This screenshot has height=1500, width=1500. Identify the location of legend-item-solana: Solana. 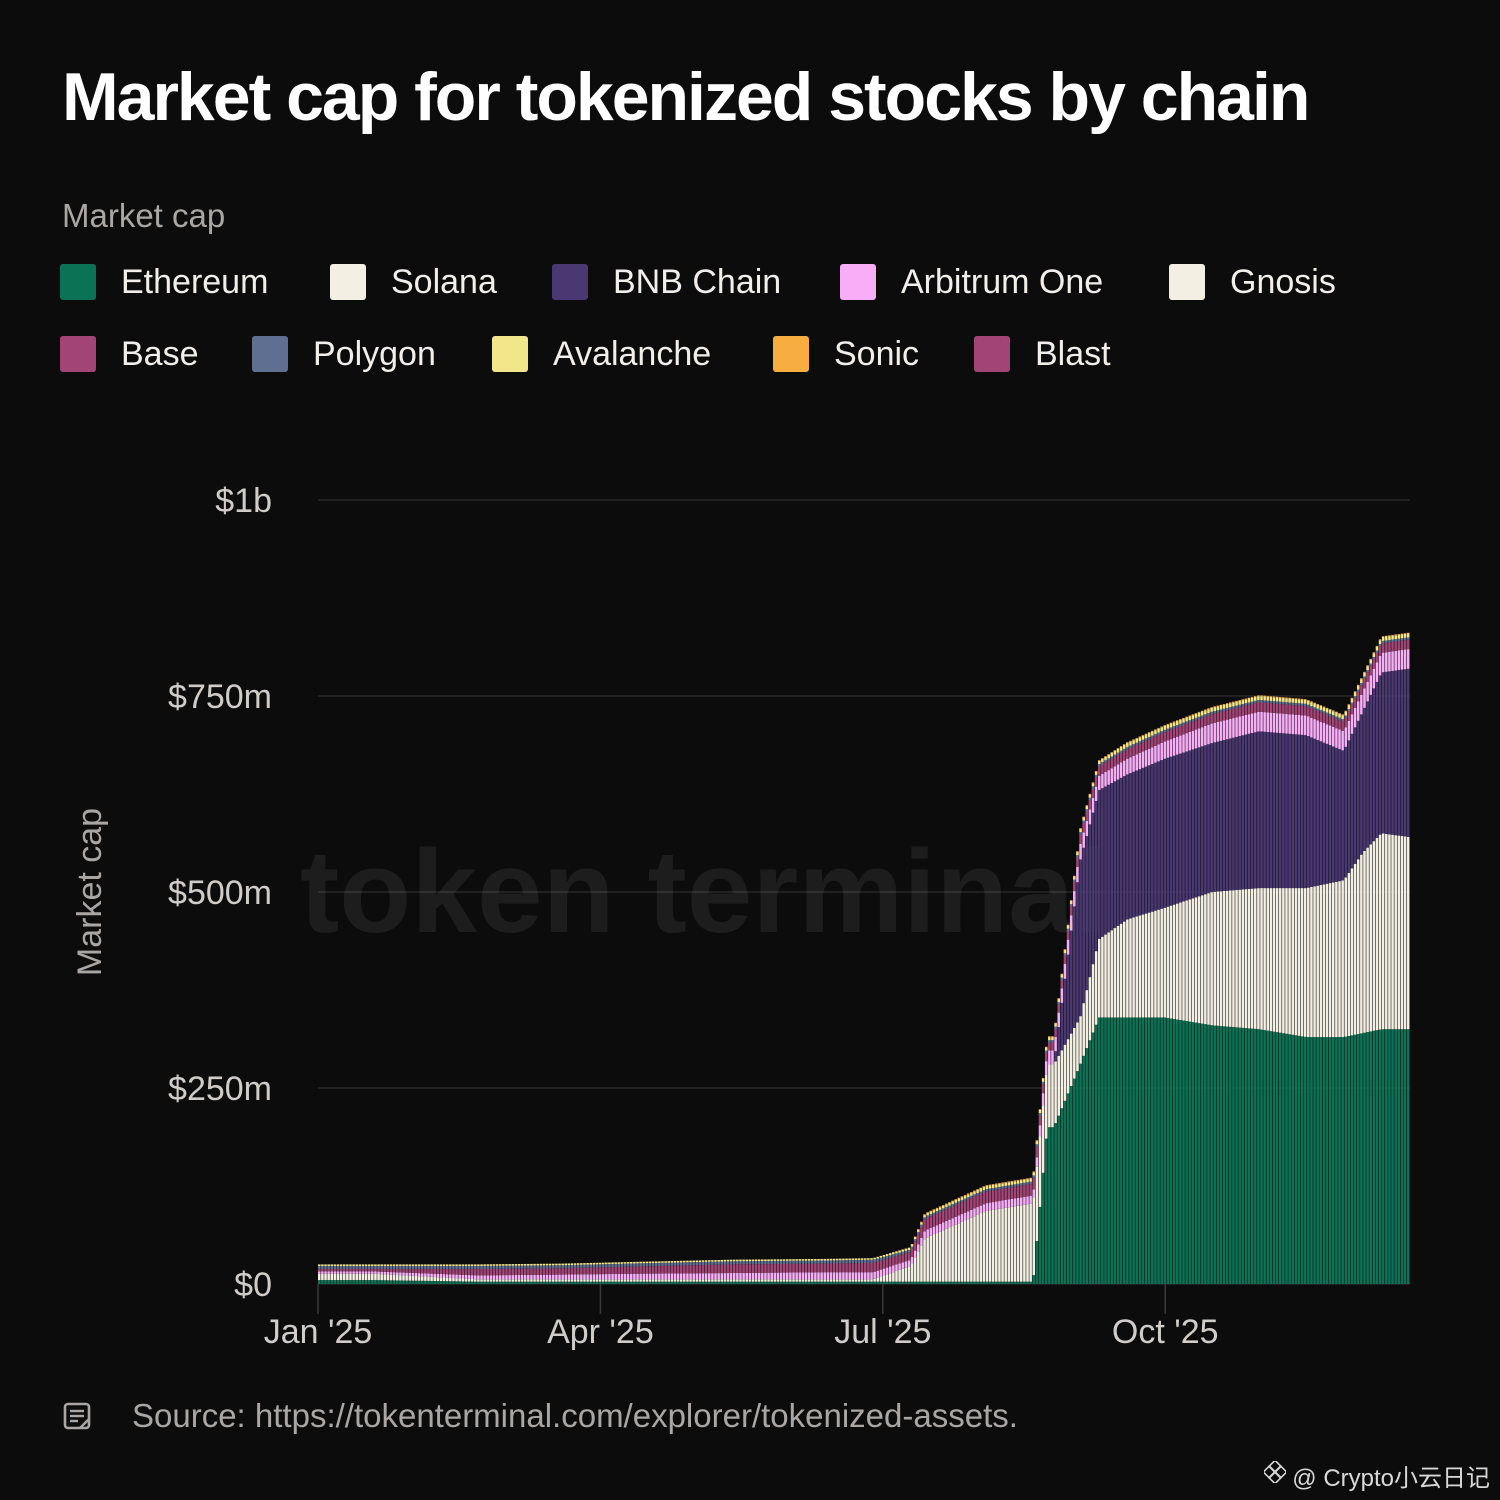
(413, 282).